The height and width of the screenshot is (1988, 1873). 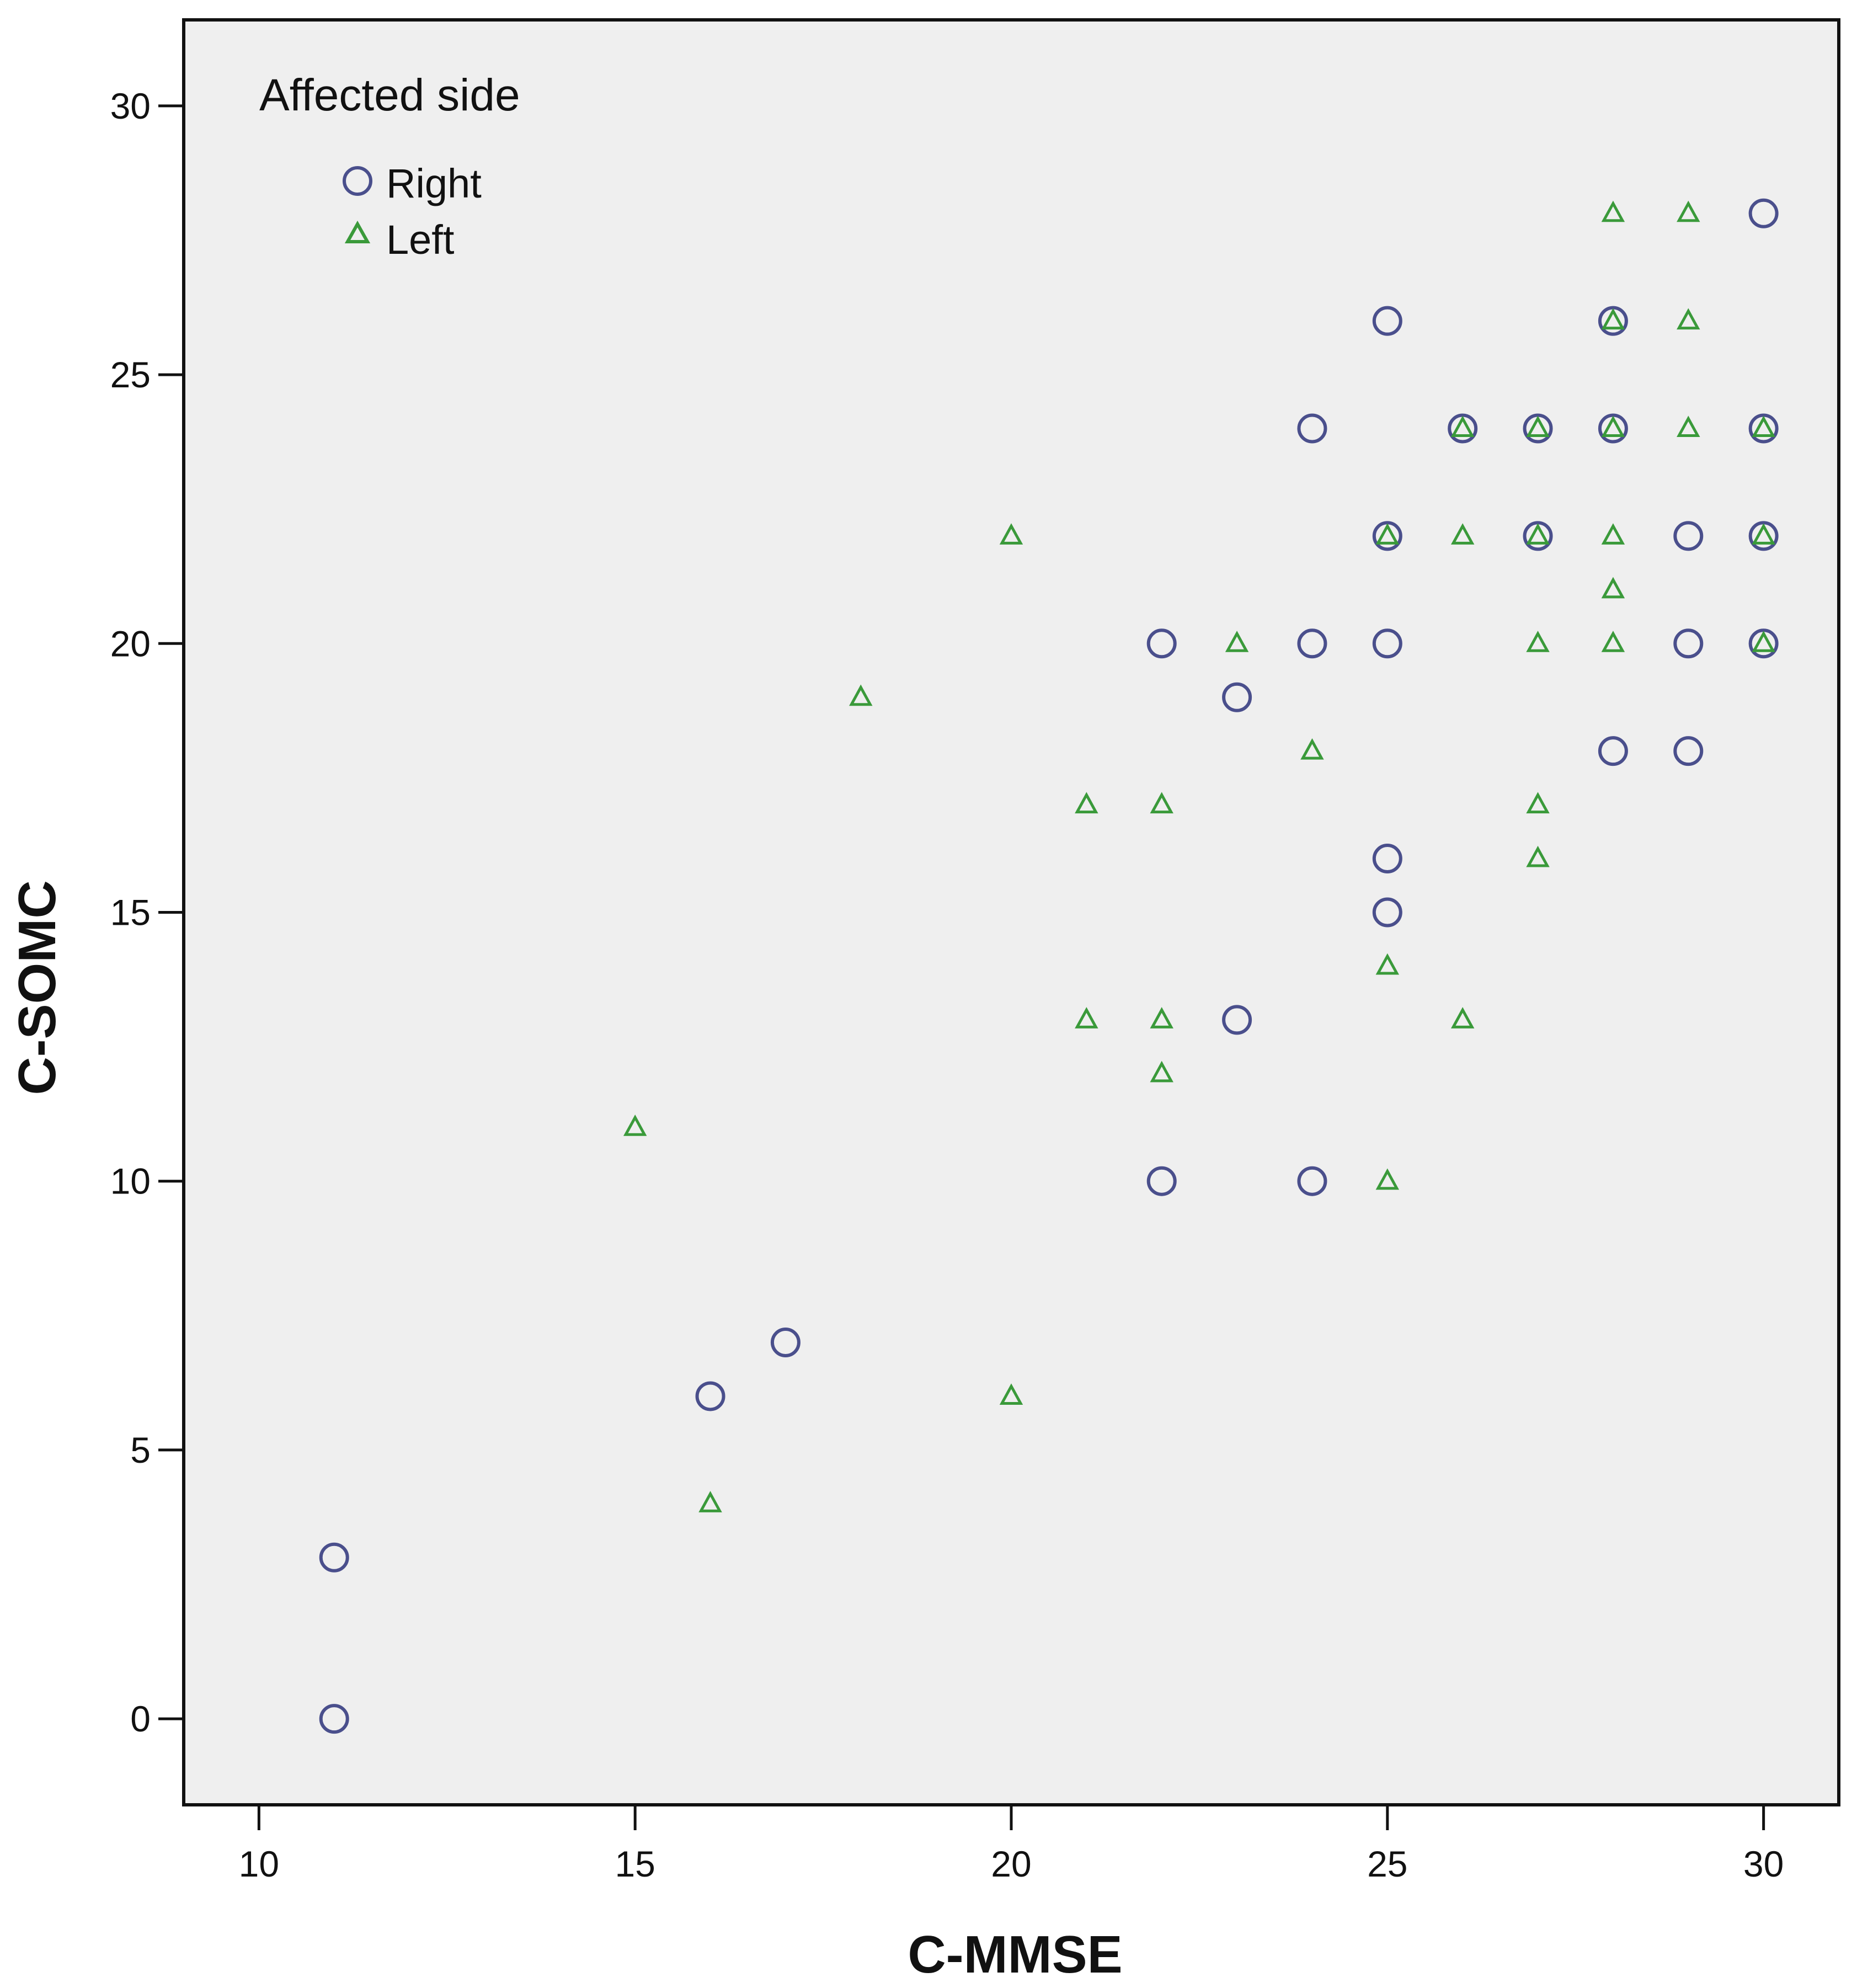 I want to click on legend-marker-left, so click(x=357, y=231).